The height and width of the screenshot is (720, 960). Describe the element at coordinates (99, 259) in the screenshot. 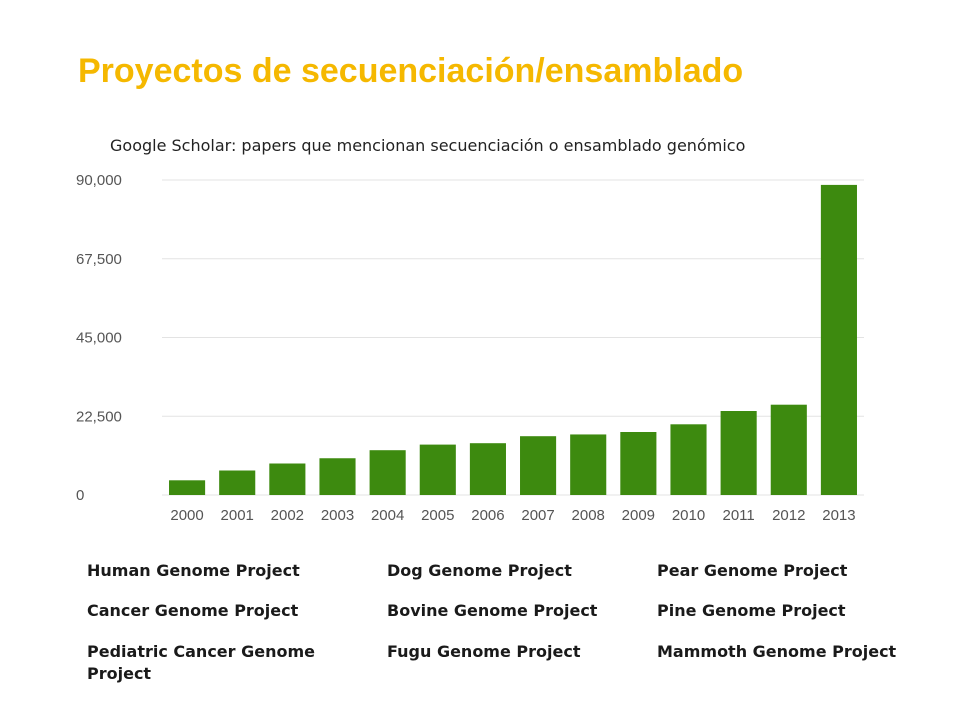

I see `y-tick-label: 67,500` at that location.